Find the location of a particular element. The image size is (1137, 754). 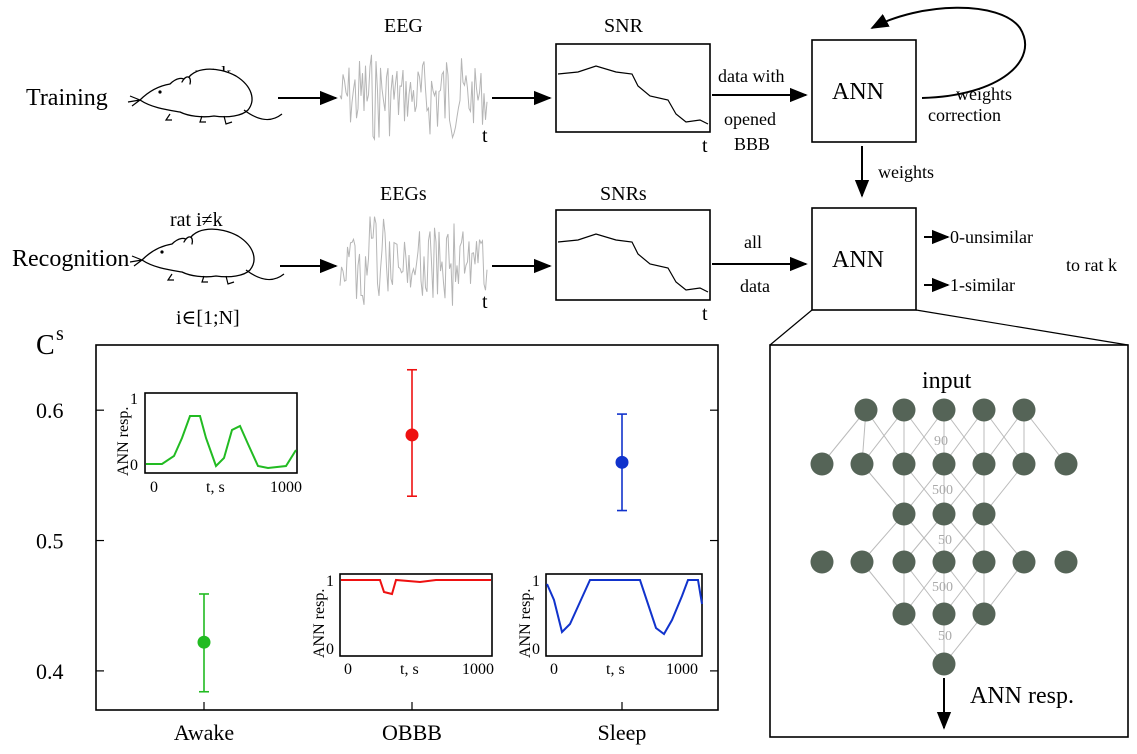

ann-recognition-label: ANN is located at coordinates (858, 260).